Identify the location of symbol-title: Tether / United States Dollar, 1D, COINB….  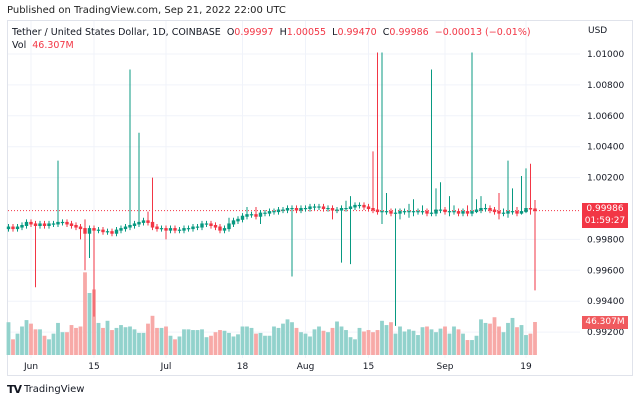
(116, 32).